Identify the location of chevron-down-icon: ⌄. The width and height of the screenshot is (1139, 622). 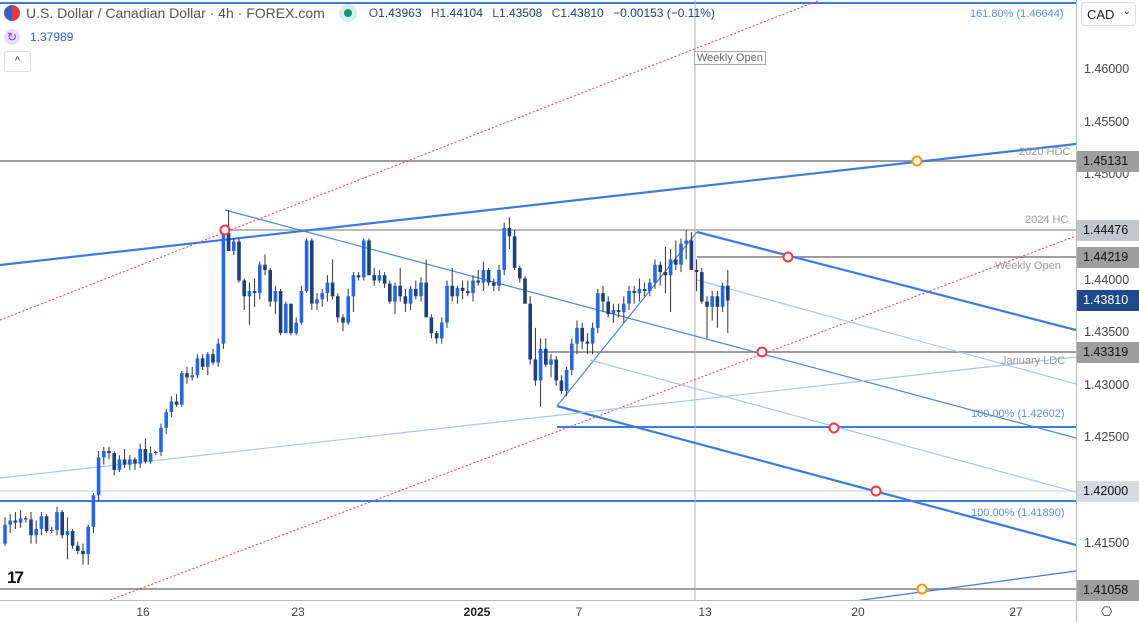
(1126, 11).